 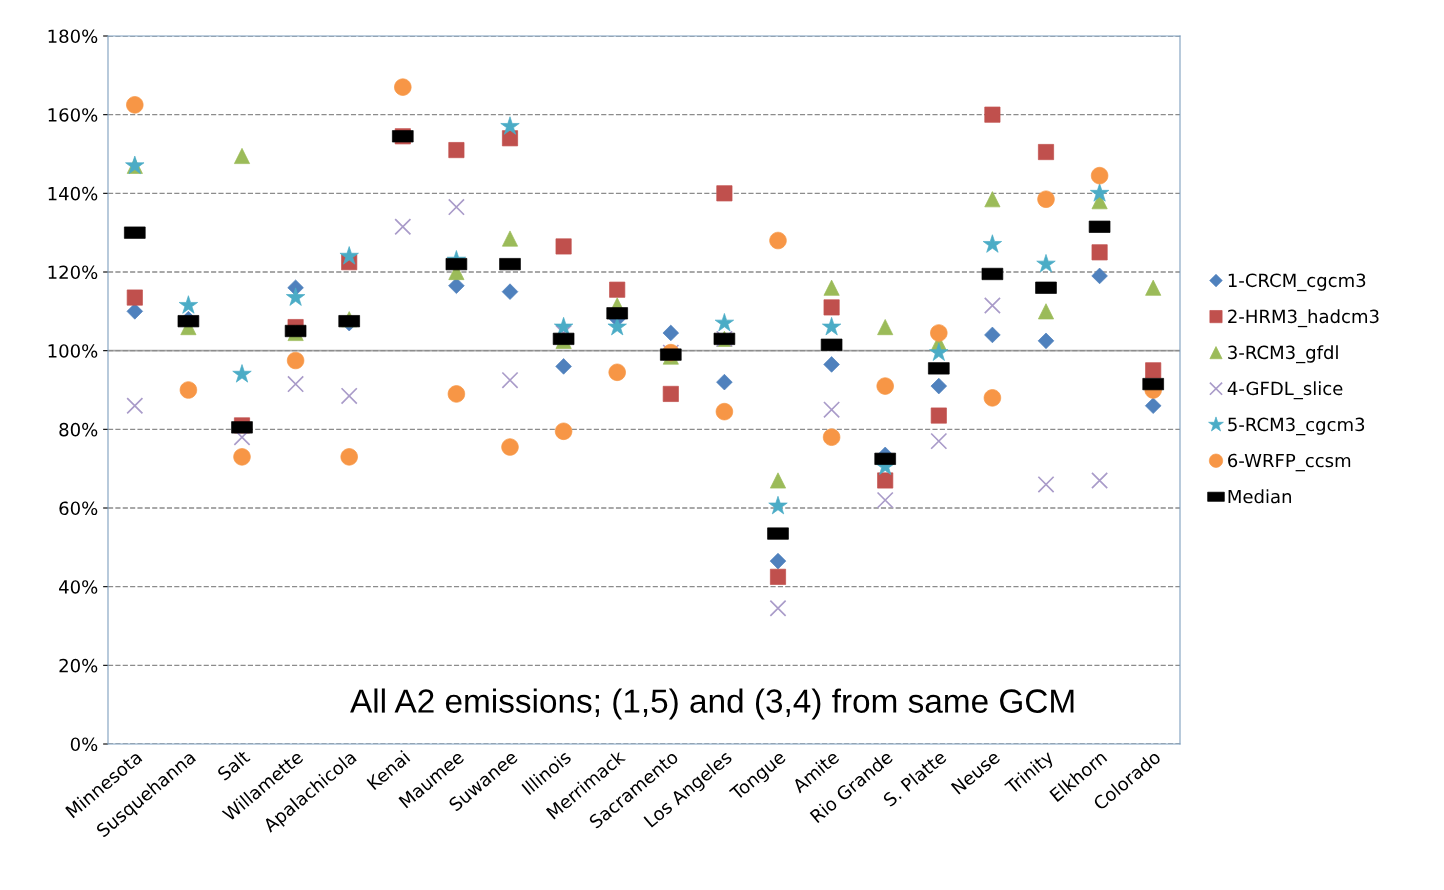 I want to click on y-tick-label: 180%, so click(x=73, y=36).